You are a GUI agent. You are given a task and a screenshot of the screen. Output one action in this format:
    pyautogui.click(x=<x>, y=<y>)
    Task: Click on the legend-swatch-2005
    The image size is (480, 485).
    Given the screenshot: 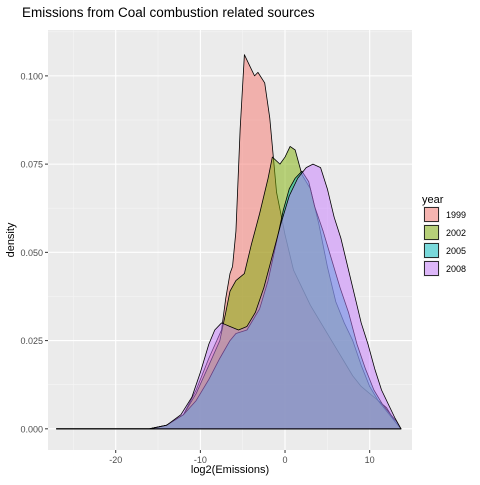 What is the action you would take?
    pyautogui.click(x=431, y=250)
    